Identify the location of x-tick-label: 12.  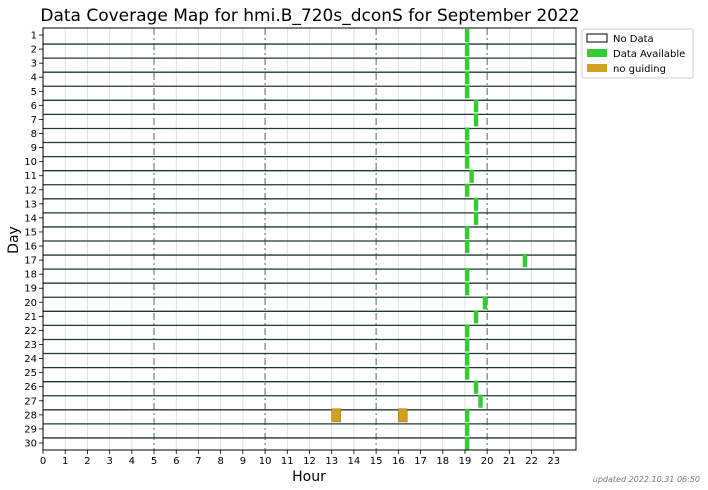
(309, 461).